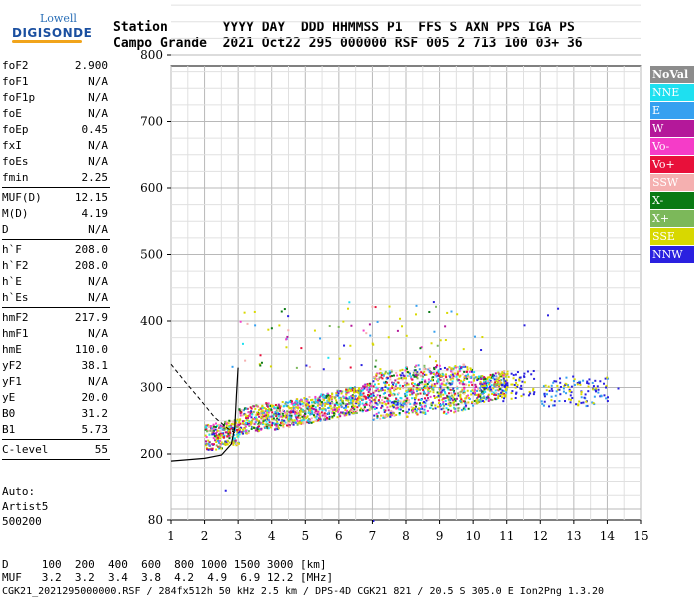 The height and width of the screenshot is (600, 700). Describe the element at coordinates (151, 255) in the screenshot. I see `y-tick-label: 500` at that location.